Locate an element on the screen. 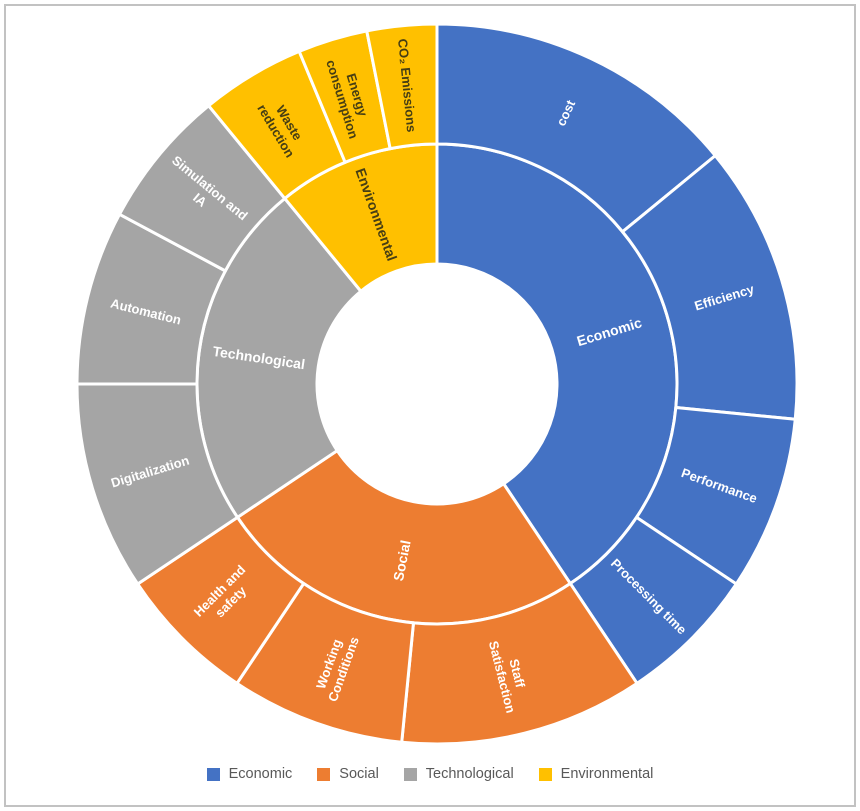  legend-label: Social is located at coordinates (359, 773).